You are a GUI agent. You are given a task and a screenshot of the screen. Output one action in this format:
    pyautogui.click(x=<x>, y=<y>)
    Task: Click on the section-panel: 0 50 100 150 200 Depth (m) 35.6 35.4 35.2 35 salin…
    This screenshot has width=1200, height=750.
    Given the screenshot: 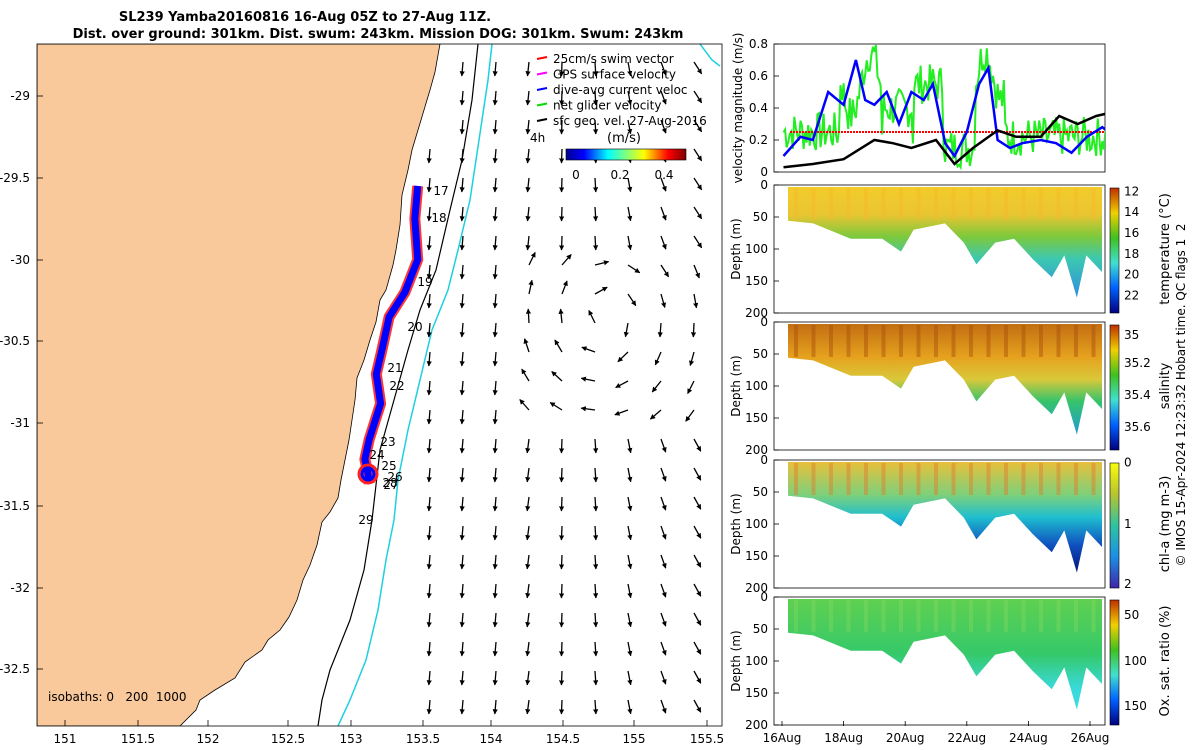 What is the action you would take?
    pyautogui.click(x=951, y=386)
    